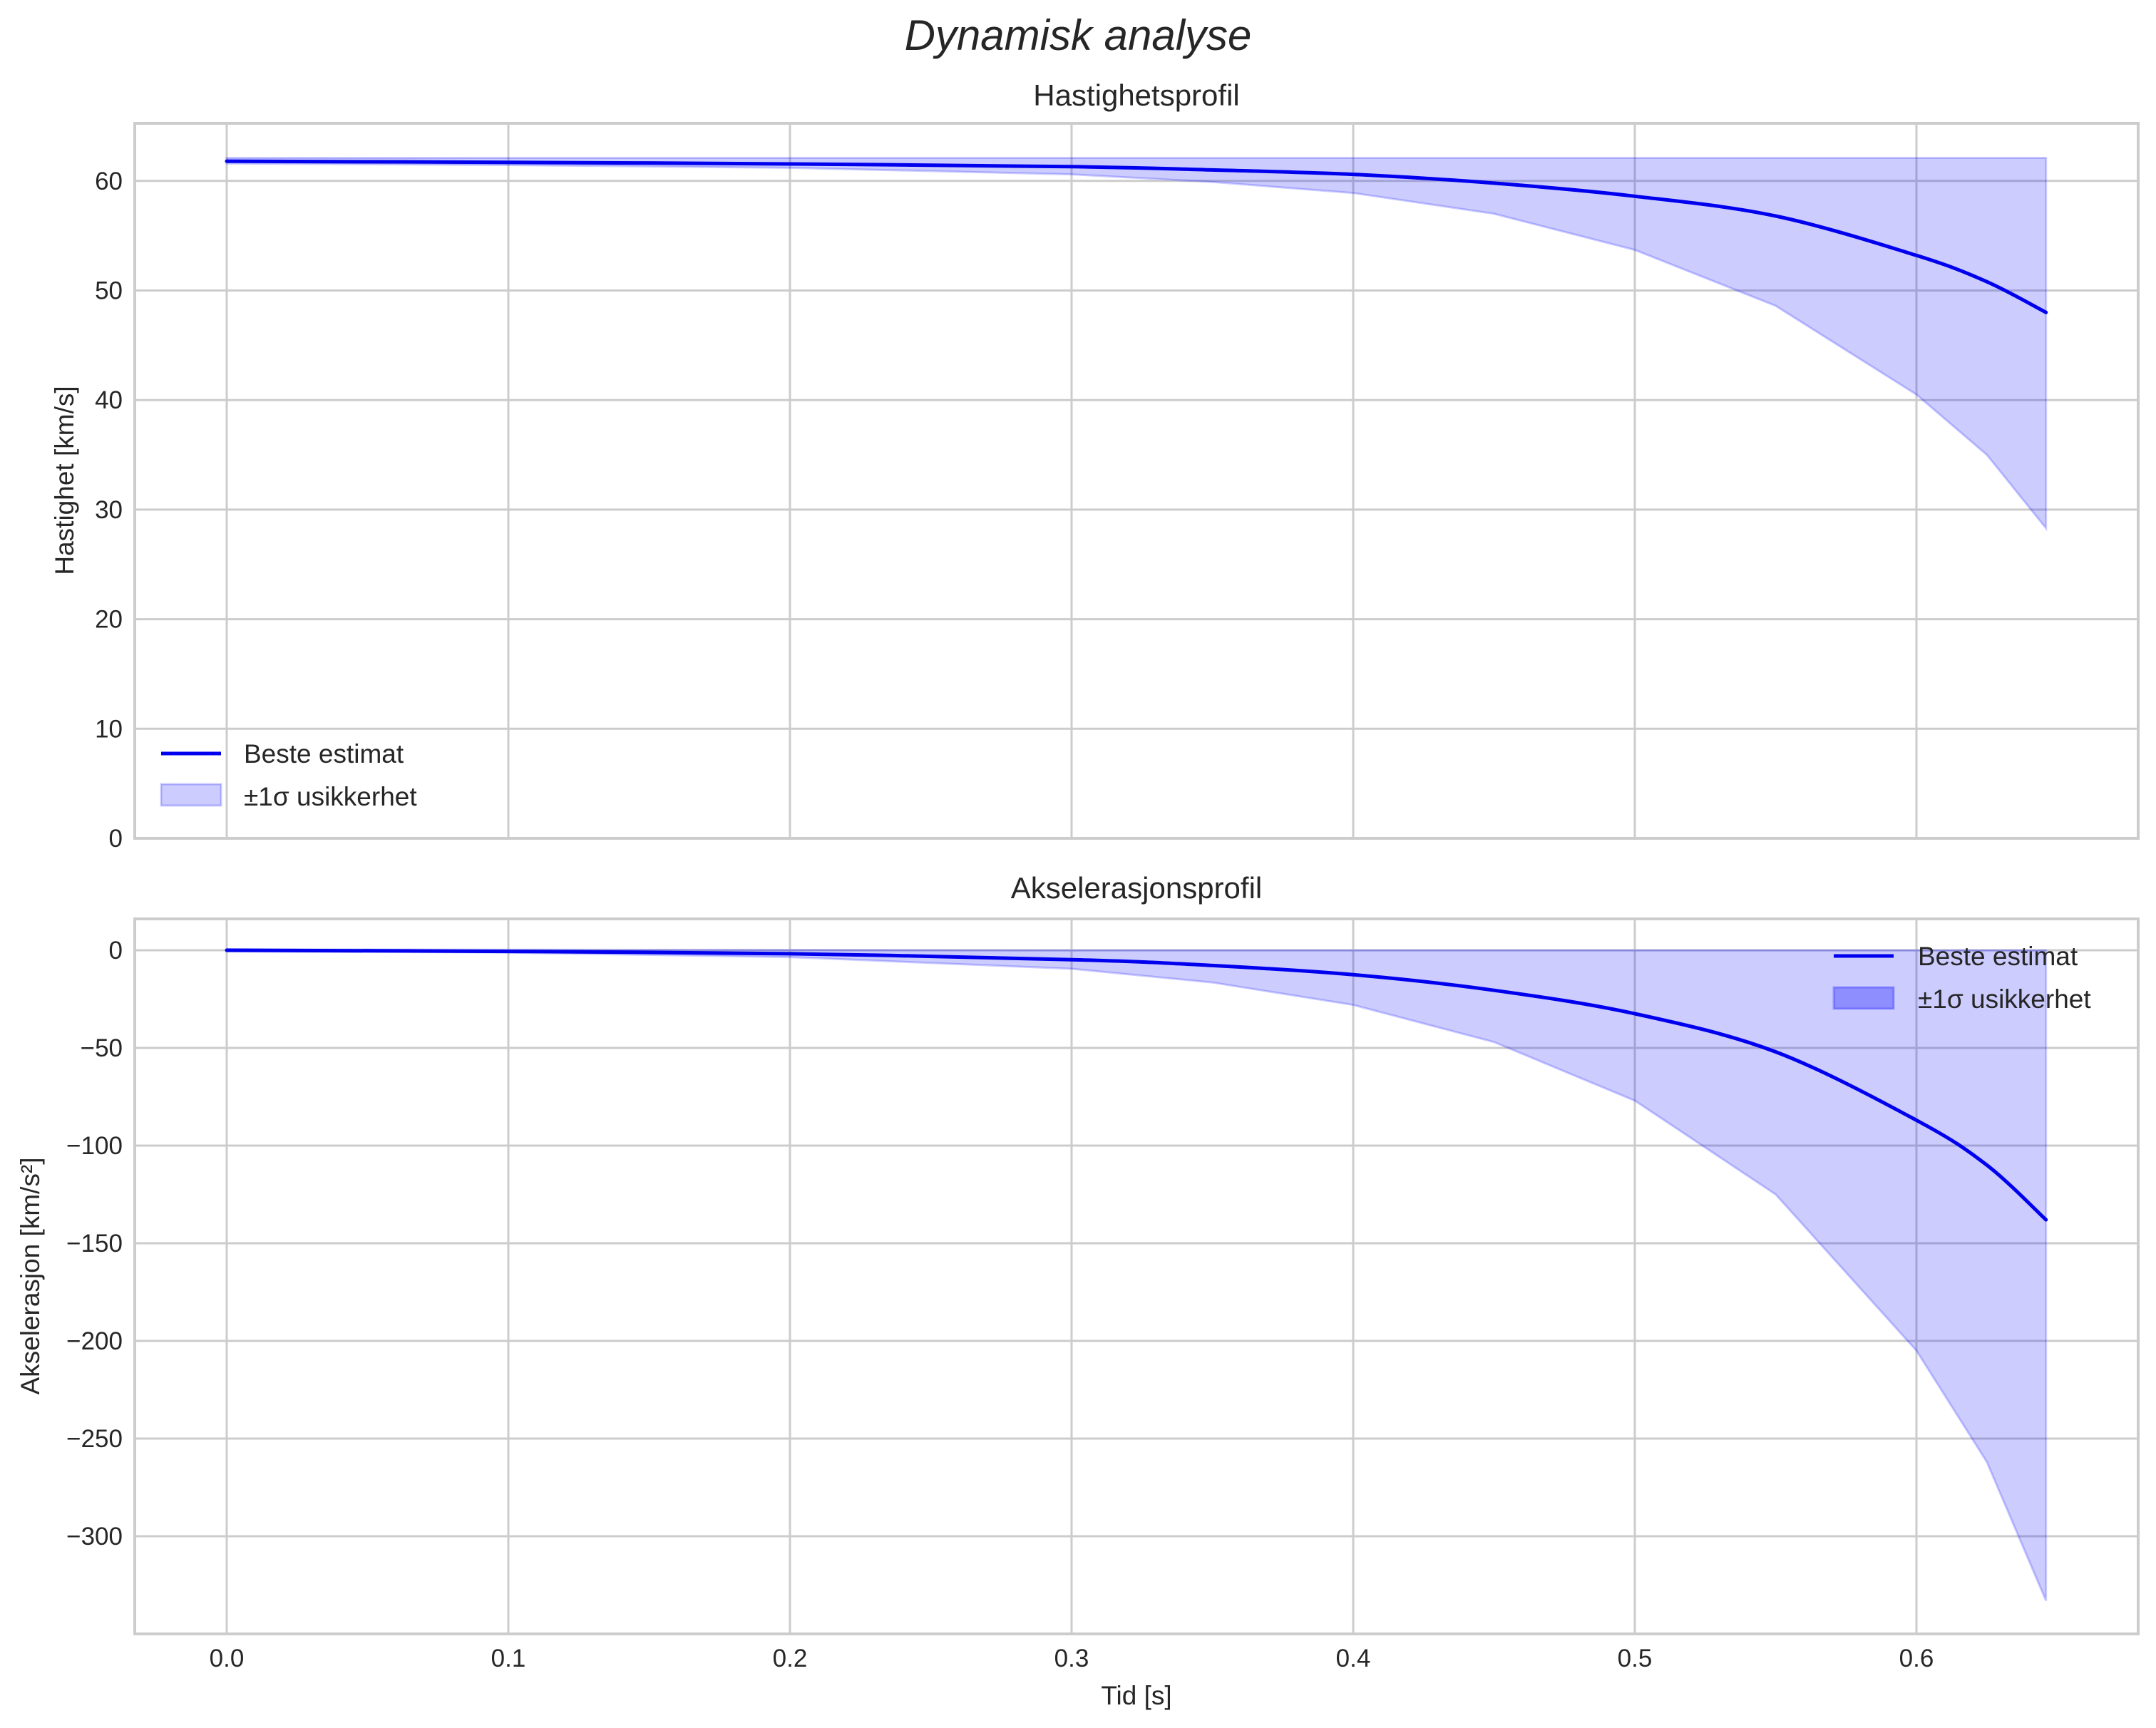  What do you see at coordinates (1916, 1658) in the screenshot?
I see `x-tick-label: 0.6` at bounding box center [1916, 1658].